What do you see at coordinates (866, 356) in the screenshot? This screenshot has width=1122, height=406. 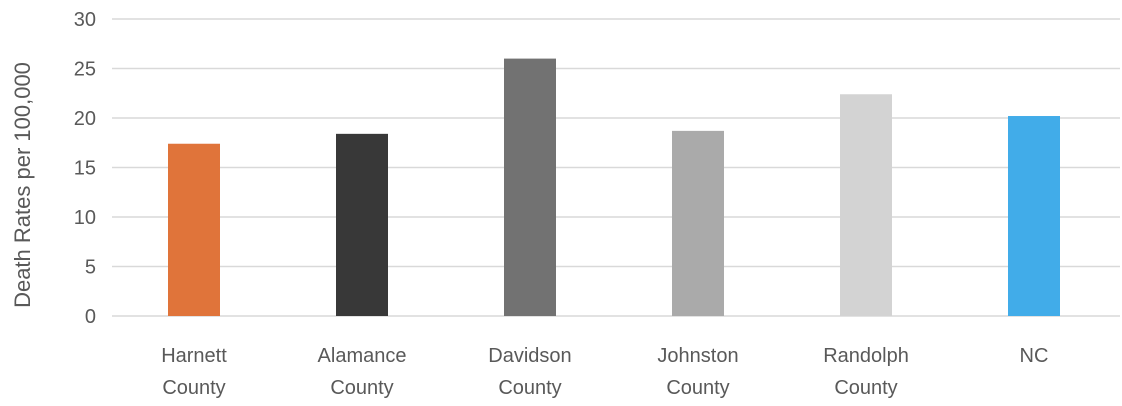 I see `x-category-label: Randolph` at bounding box center [866, 356].